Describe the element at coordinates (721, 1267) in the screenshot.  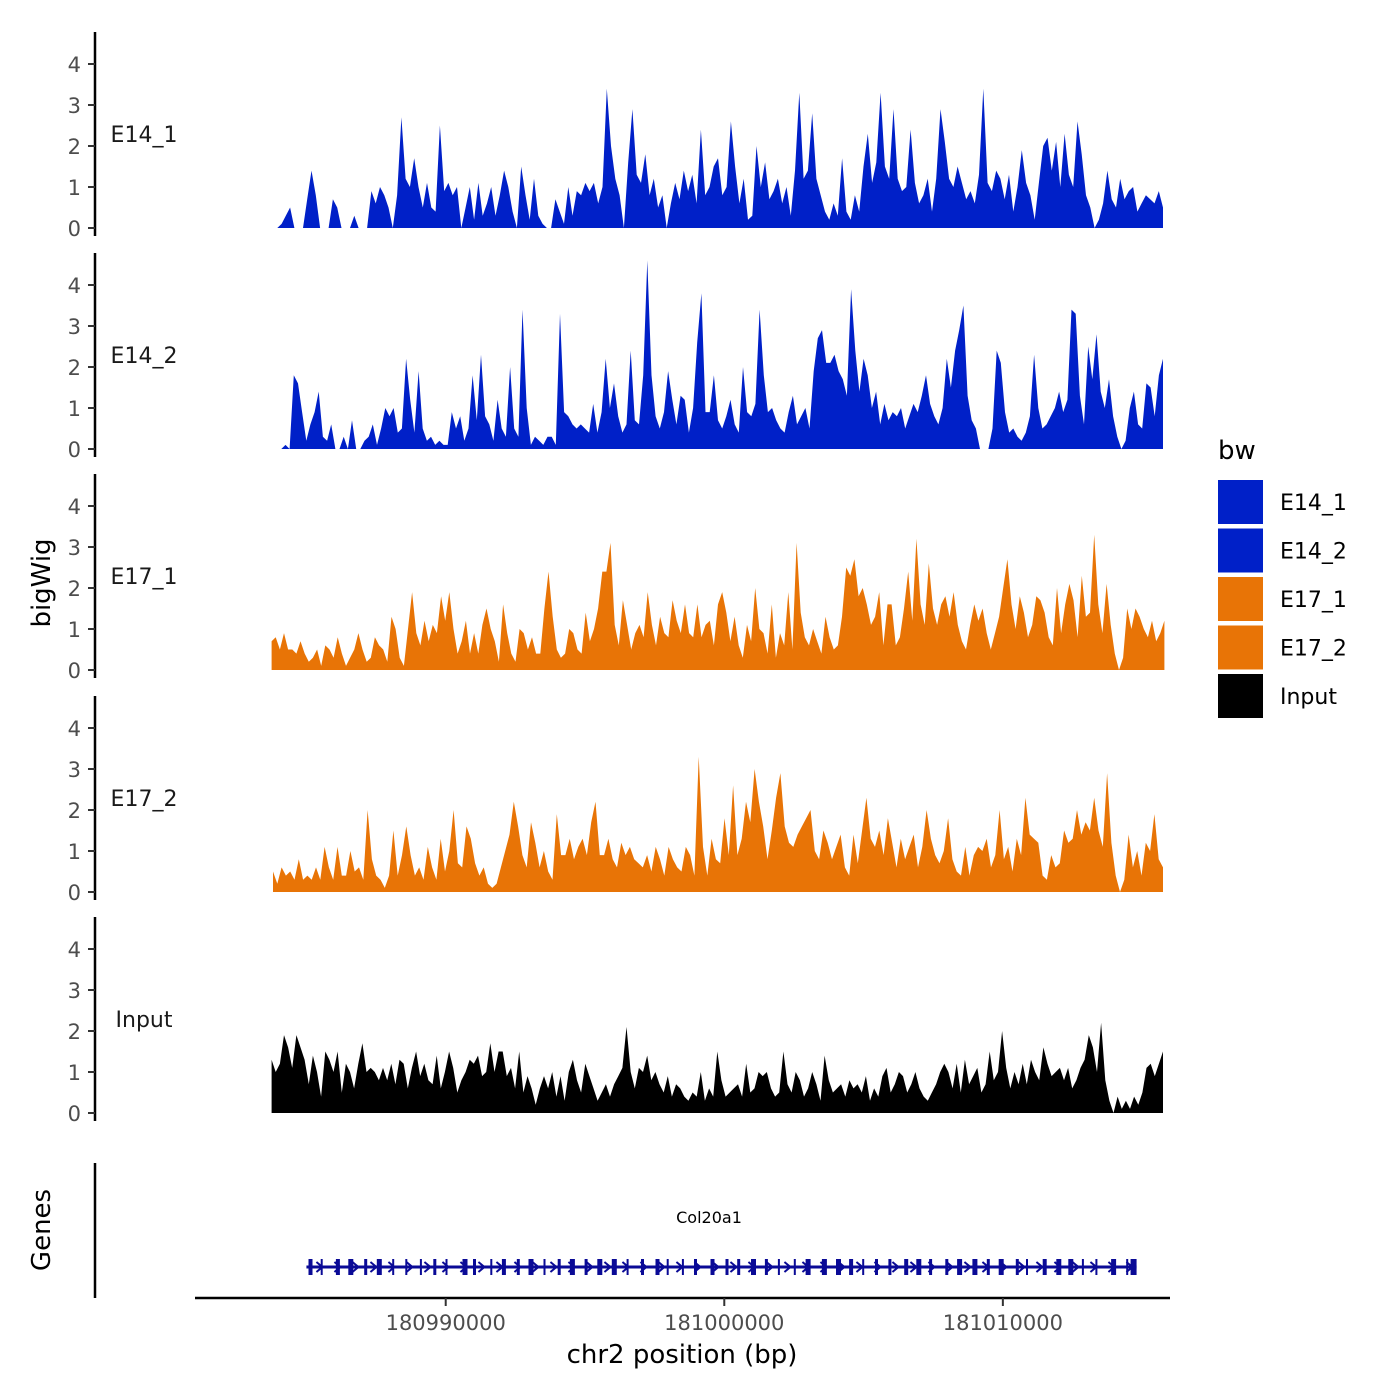
I see `gene-model` at that location.